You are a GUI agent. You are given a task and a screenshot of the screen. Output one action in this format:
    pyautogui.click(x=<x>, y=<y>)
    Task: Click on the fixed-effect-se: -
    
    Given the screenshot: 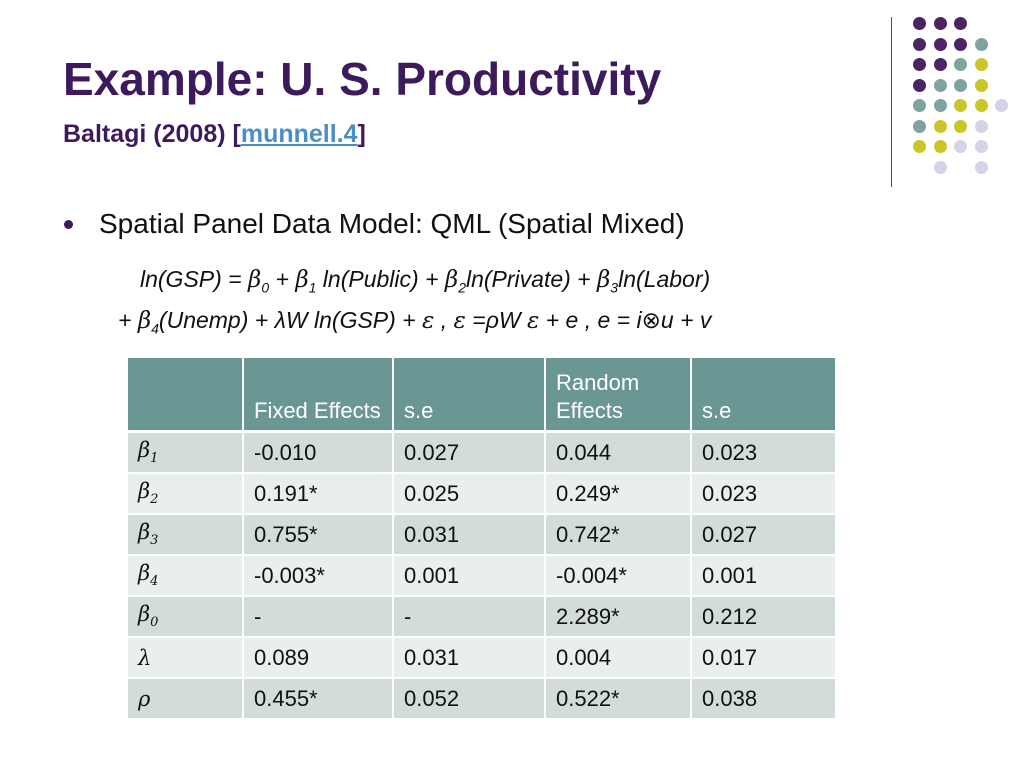 What is the action you would take?
    pyautogui.click(x=469, y=617)
    